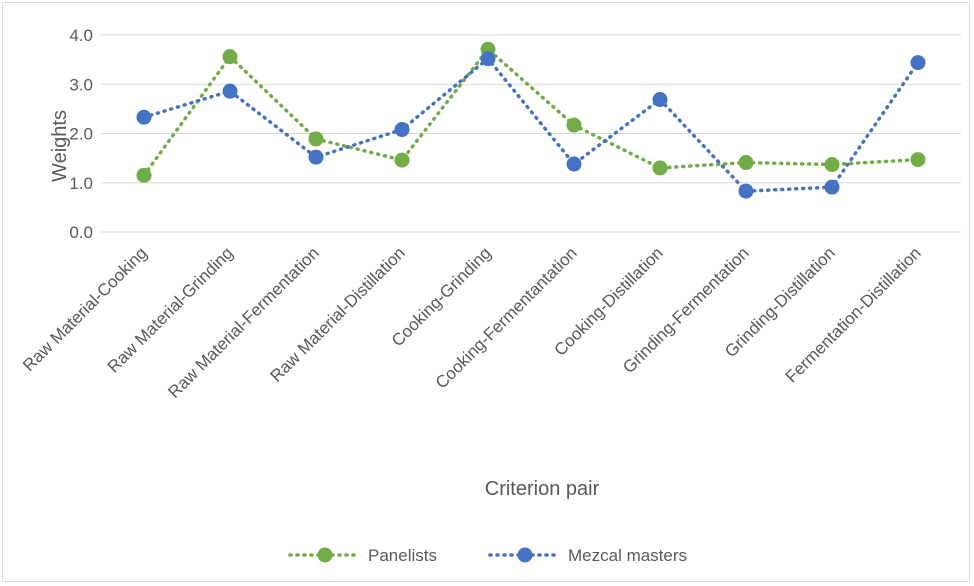  Describe the element at coordinates (243, 322) in the screenshot. I see `x-tick-label: Raw Material-Fermentation` at that location.